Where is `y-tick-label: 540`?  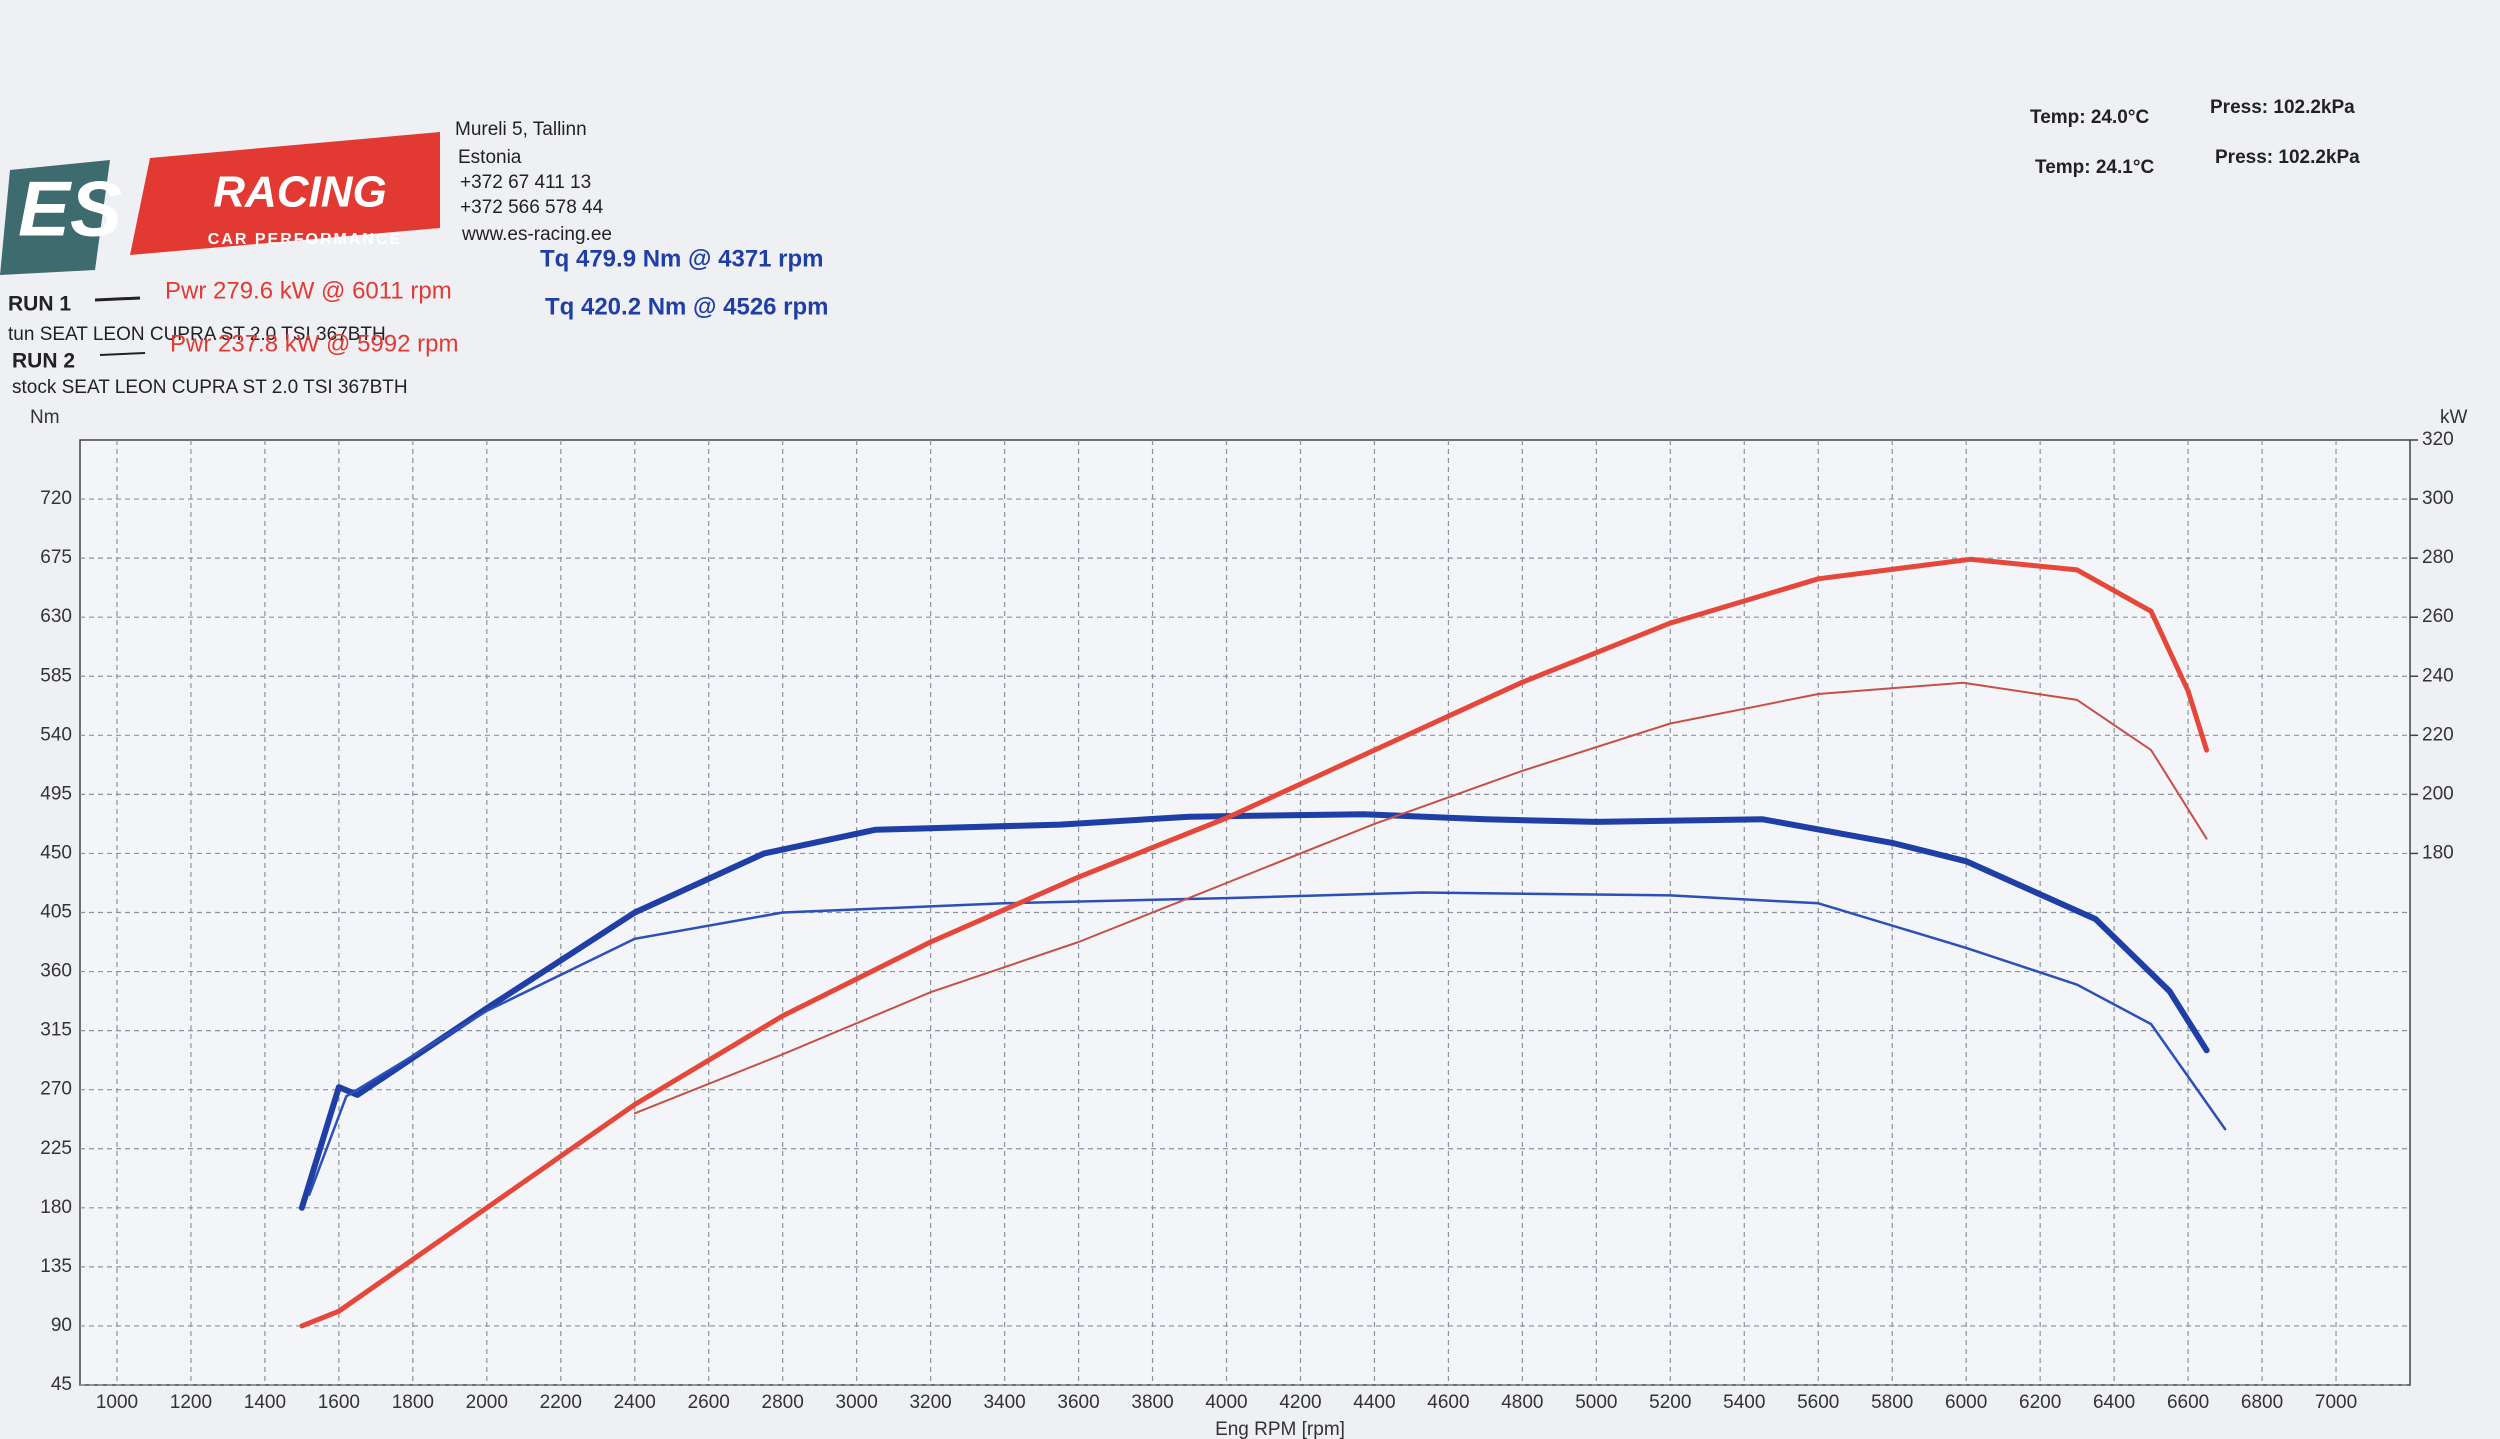 y-tick-label: 540 is located at coordinates (56, 734).